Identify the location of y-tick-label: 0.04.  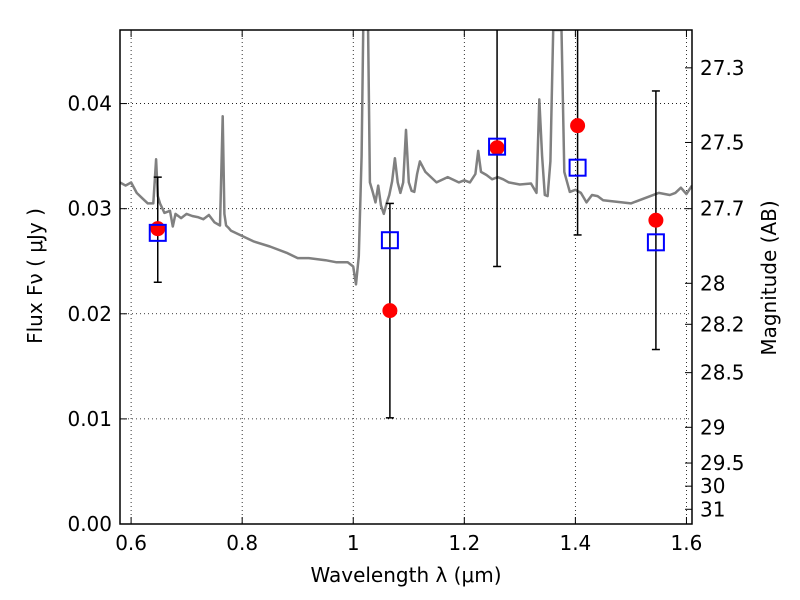
(89, 104).